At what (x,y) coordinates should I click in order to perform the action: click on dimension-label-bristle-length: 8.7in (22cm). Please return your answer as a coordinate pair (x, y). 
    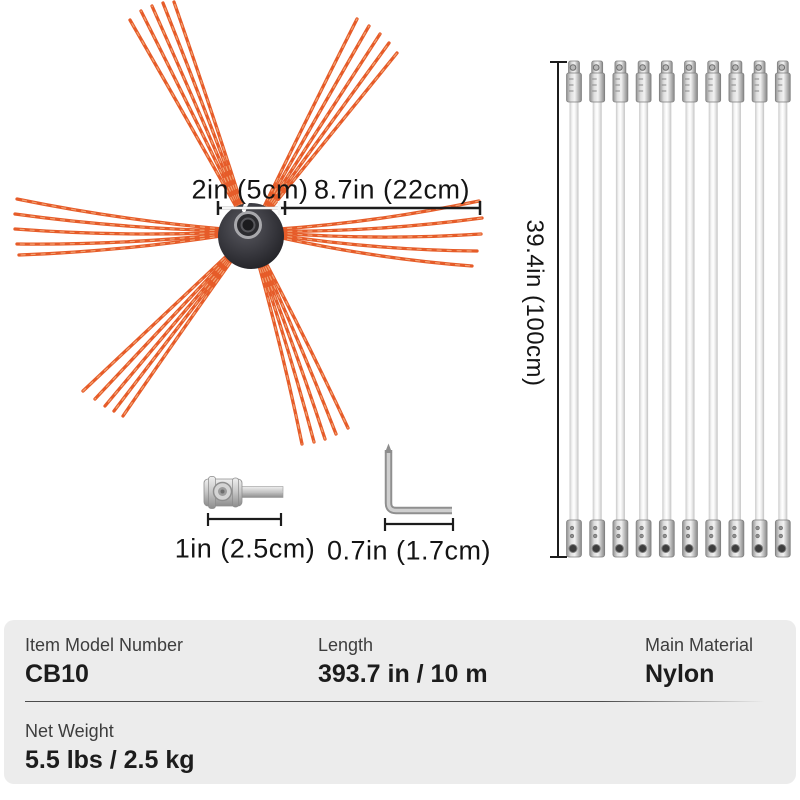
    Looking at the image, I should click on (392, 189).